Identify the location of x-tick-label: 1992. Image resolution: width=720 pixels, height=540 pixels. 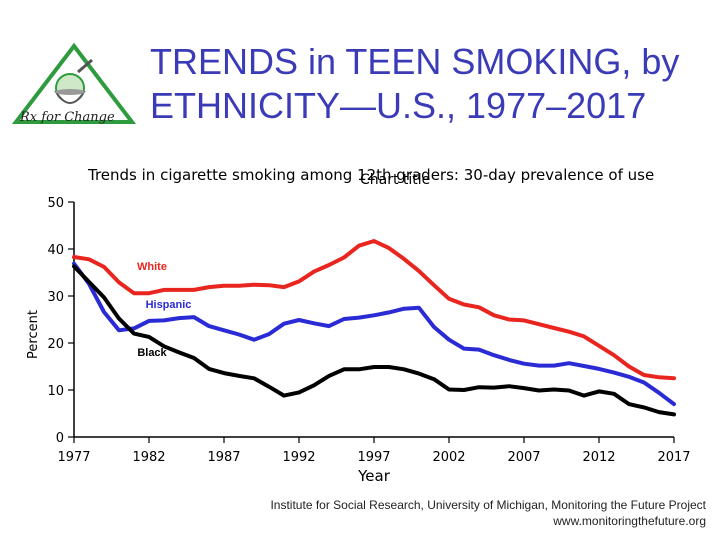
(298, 457).